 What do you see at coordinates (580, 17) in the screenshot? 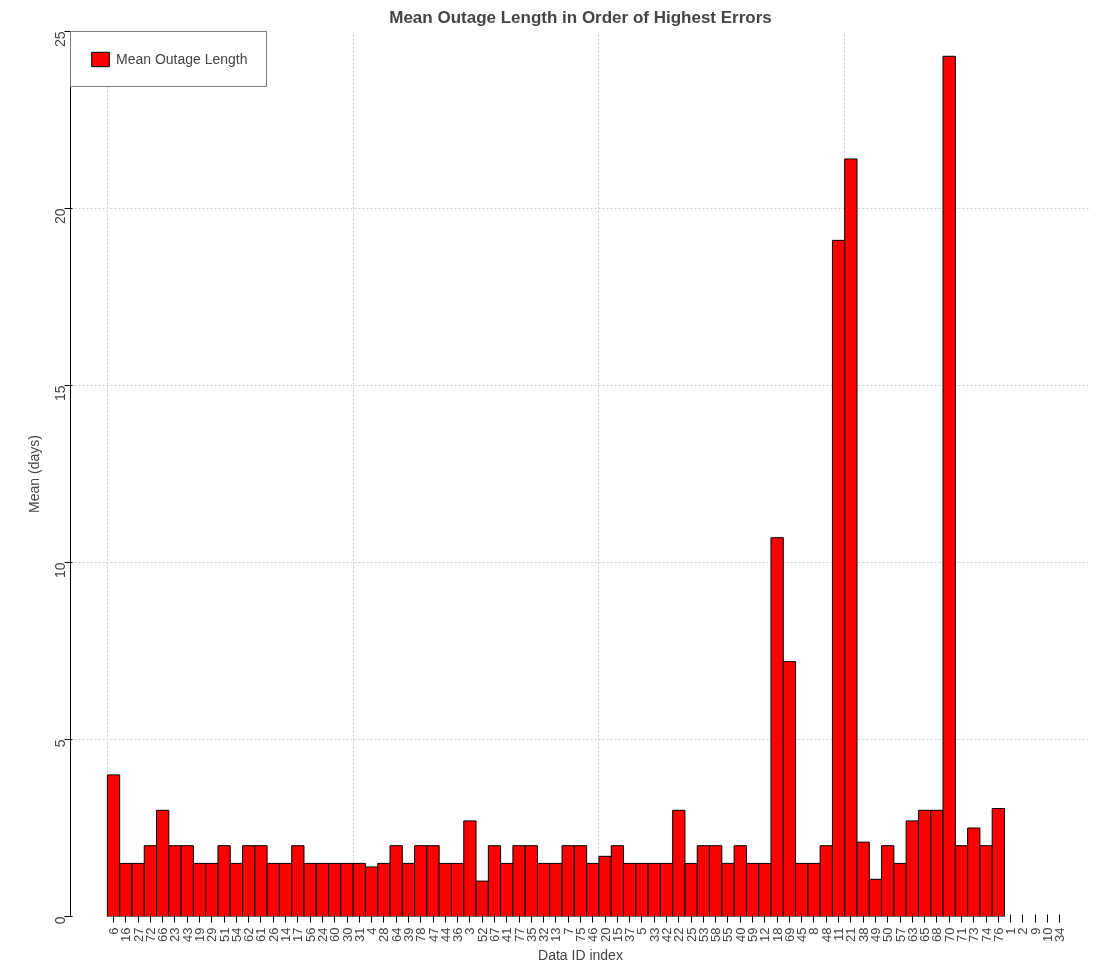
I see `chart-title: Mean Outage Length in Order of Highest Errors` at bounding box center [580, 17].